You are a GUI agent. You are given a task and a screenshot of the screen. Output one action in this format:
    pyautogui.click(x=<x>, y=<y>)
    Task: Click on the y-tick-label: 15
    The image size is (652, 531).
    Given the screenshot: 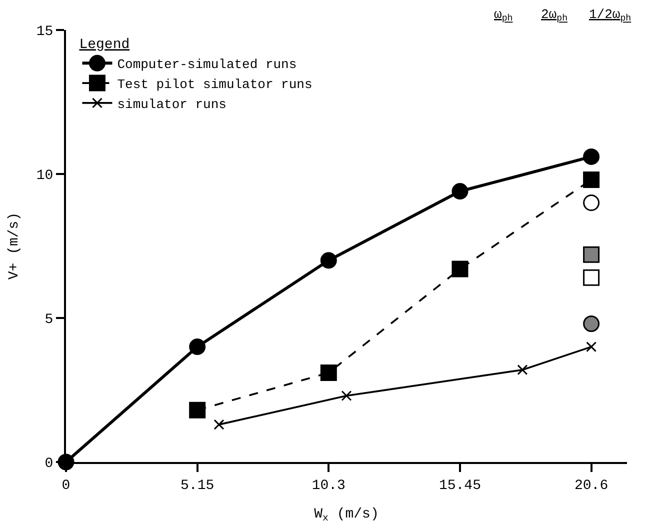 What is the action you would take?
    pyautogui.click(x=45, y=32)
    